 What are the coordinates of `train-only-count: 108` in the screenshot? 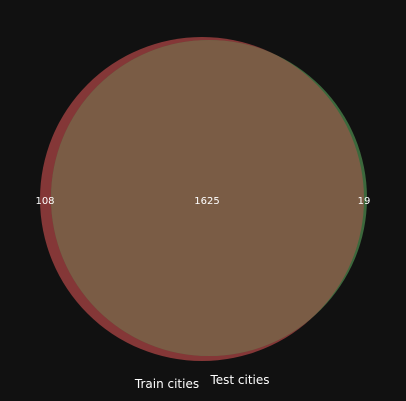 It's located at (44, 201).